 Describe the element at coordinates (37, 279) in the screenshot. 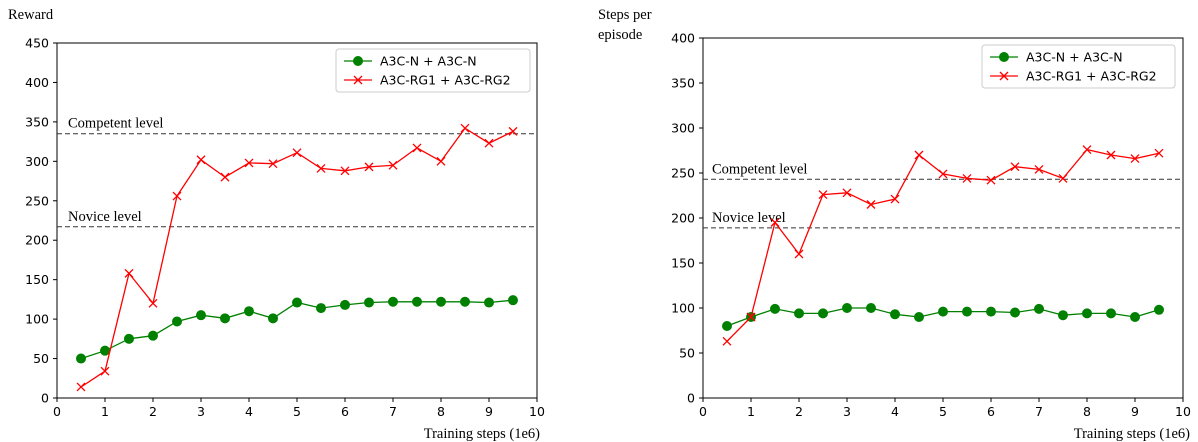

I see `y-tick-label: 150` at that location.